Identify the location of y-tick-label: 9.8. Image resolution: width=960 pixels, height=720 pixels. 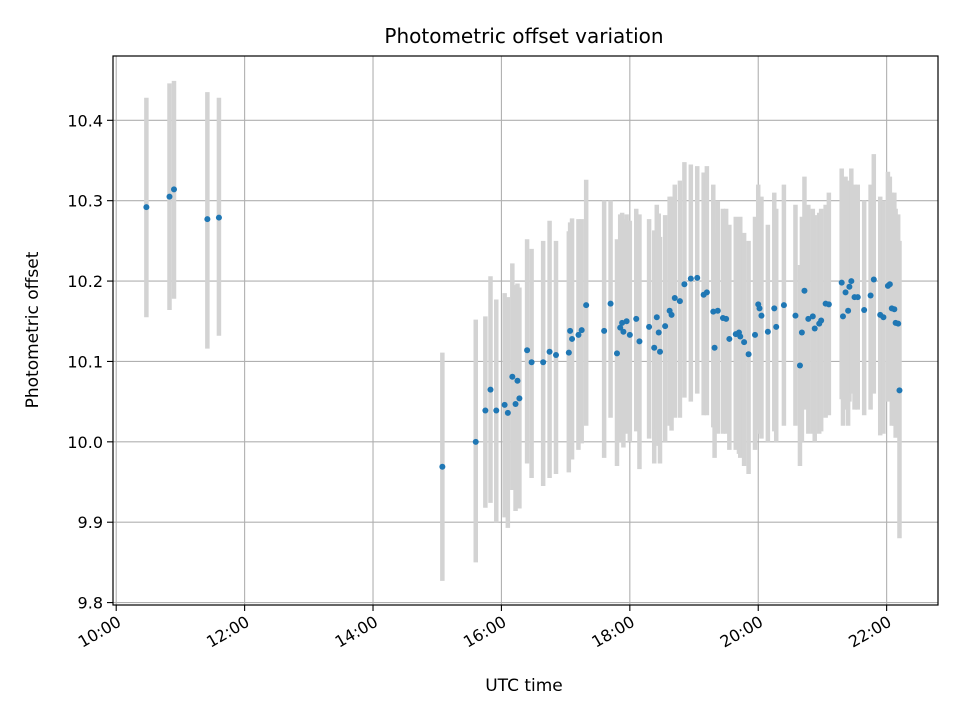
(90, 603).